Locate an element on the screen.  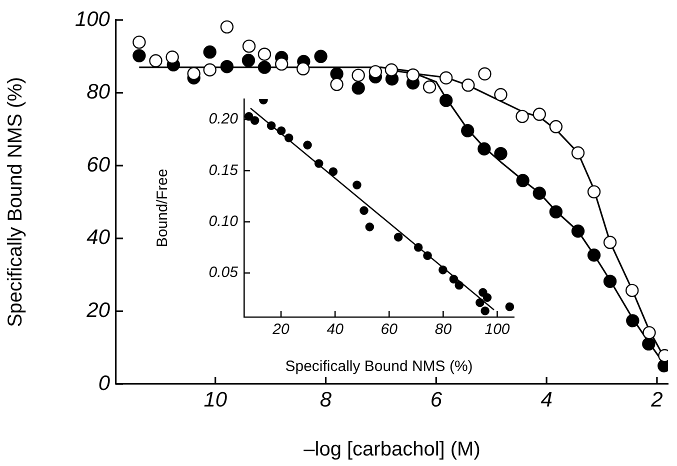
x-tick-label: 20 is located at coordinates (281, 329).